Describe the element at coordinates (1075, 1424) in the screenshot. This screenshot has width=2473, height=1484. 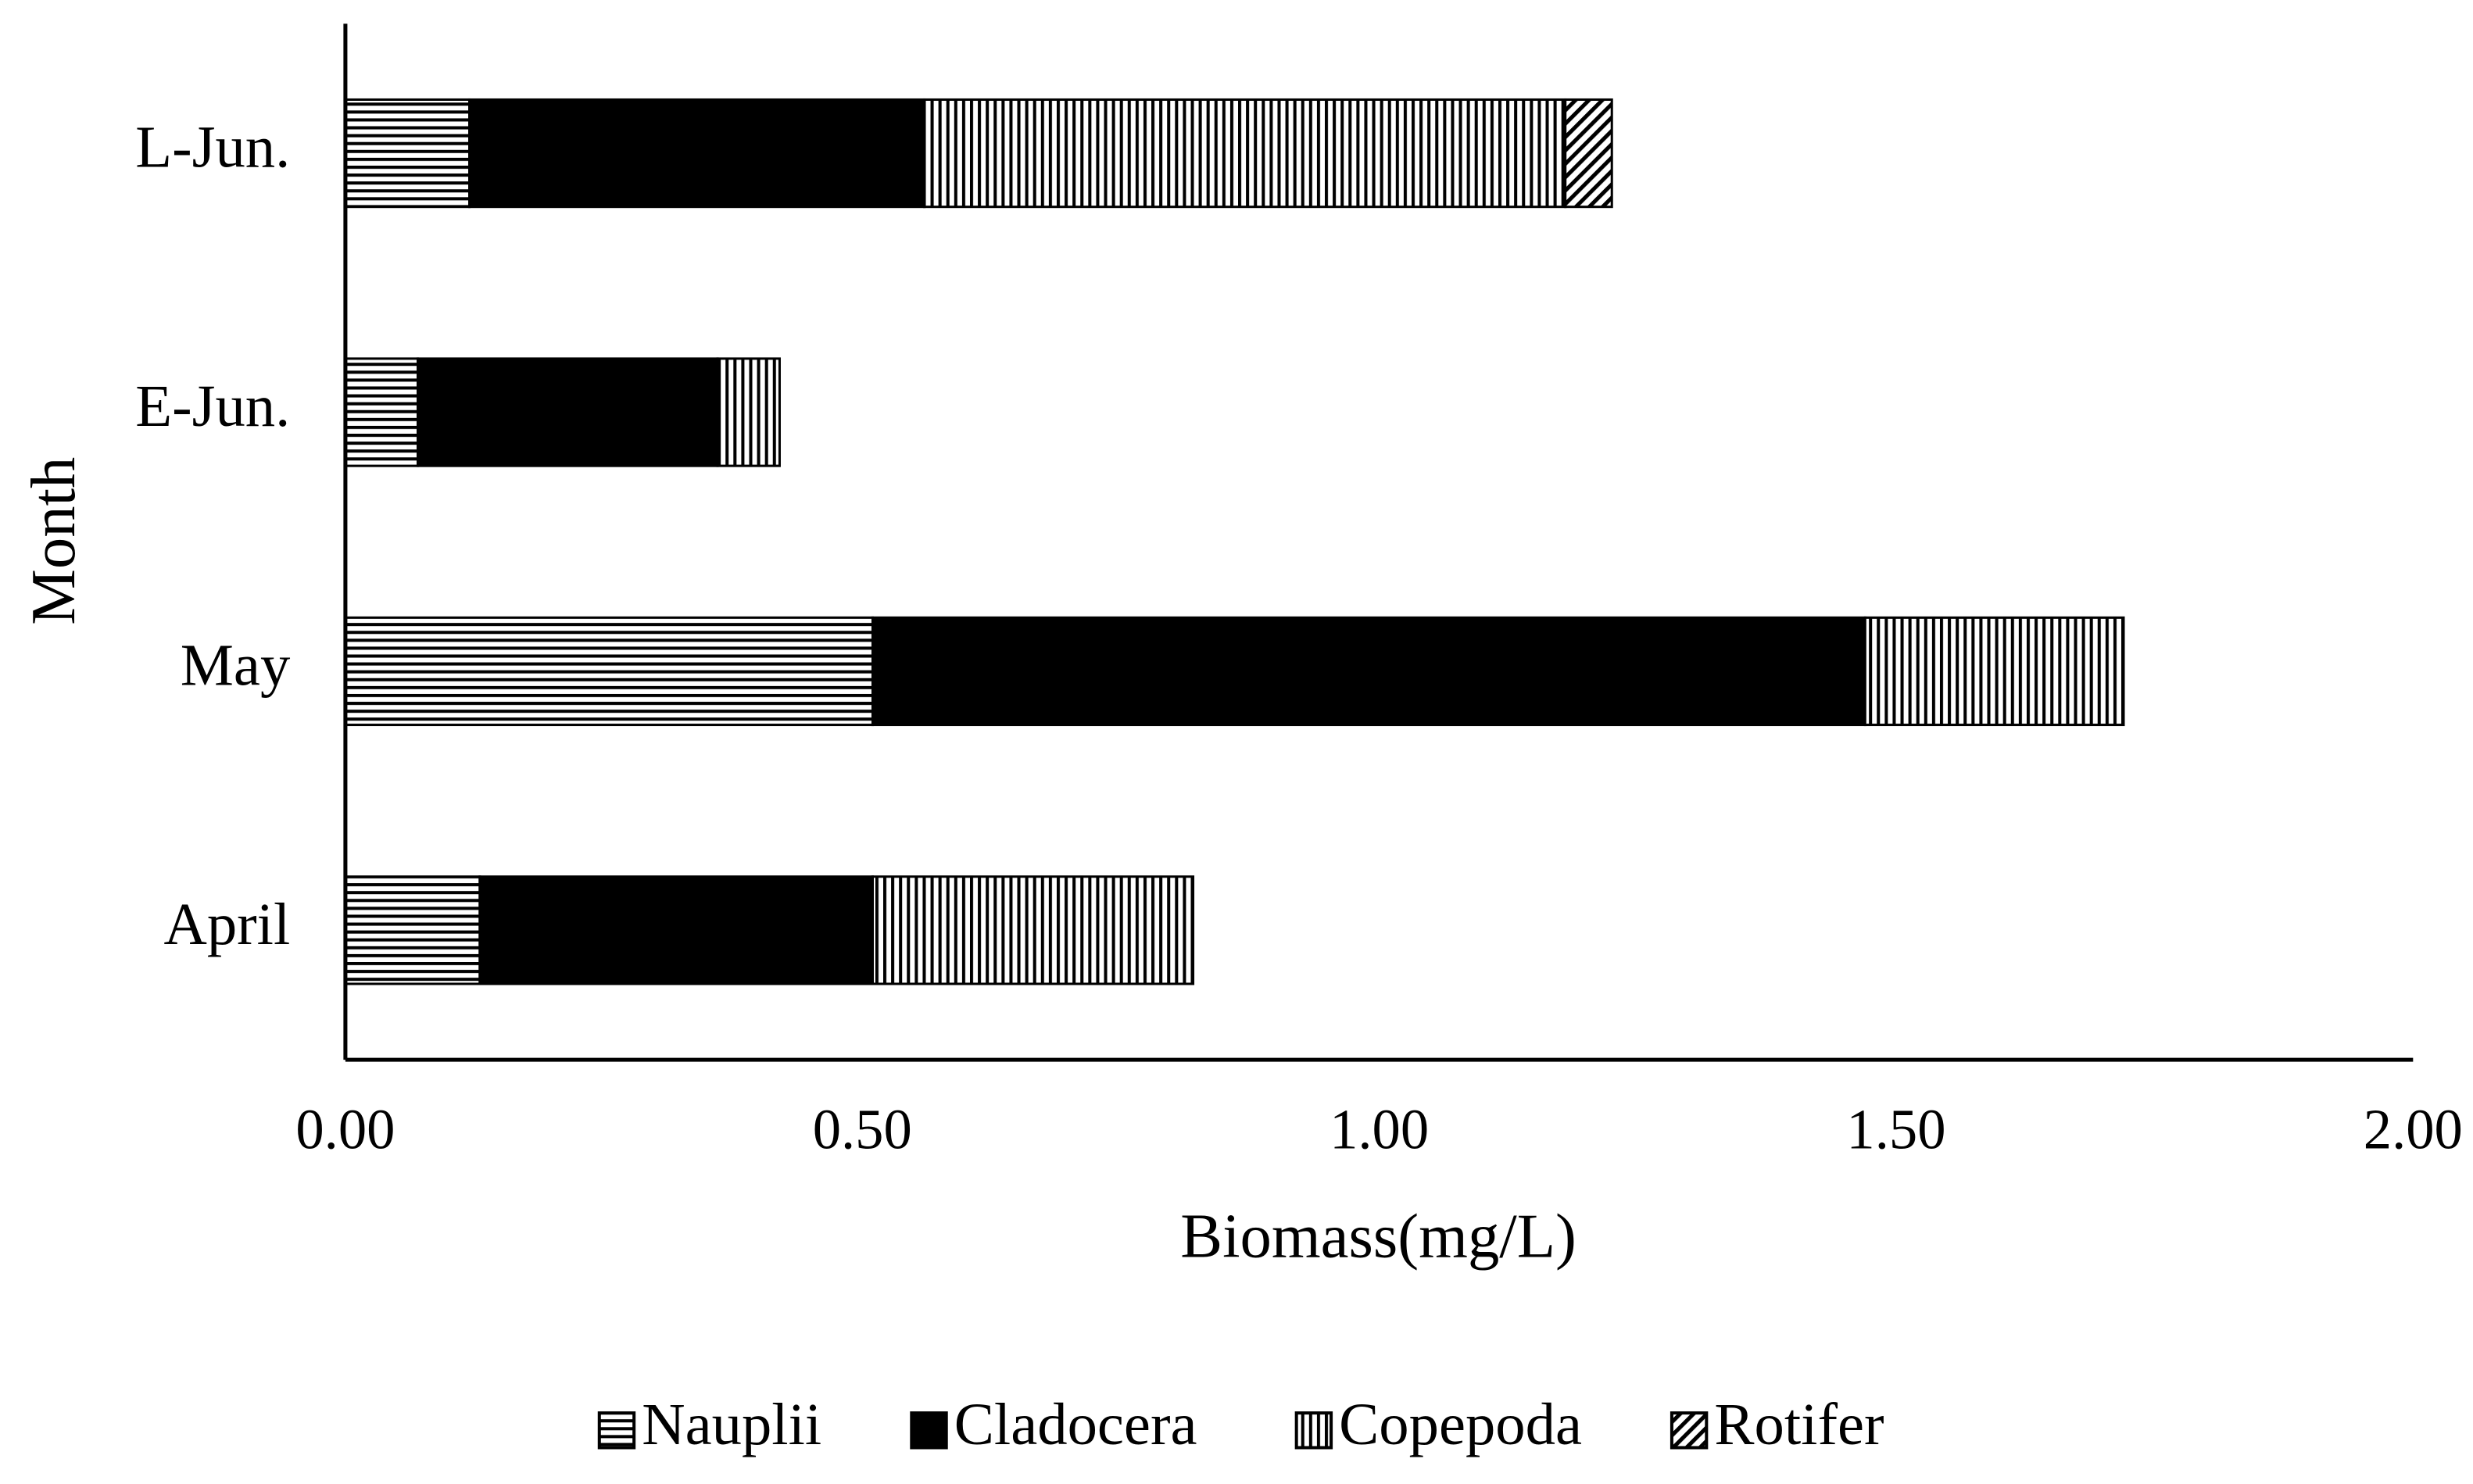
I see `legend-label: Cladocera` at that location.